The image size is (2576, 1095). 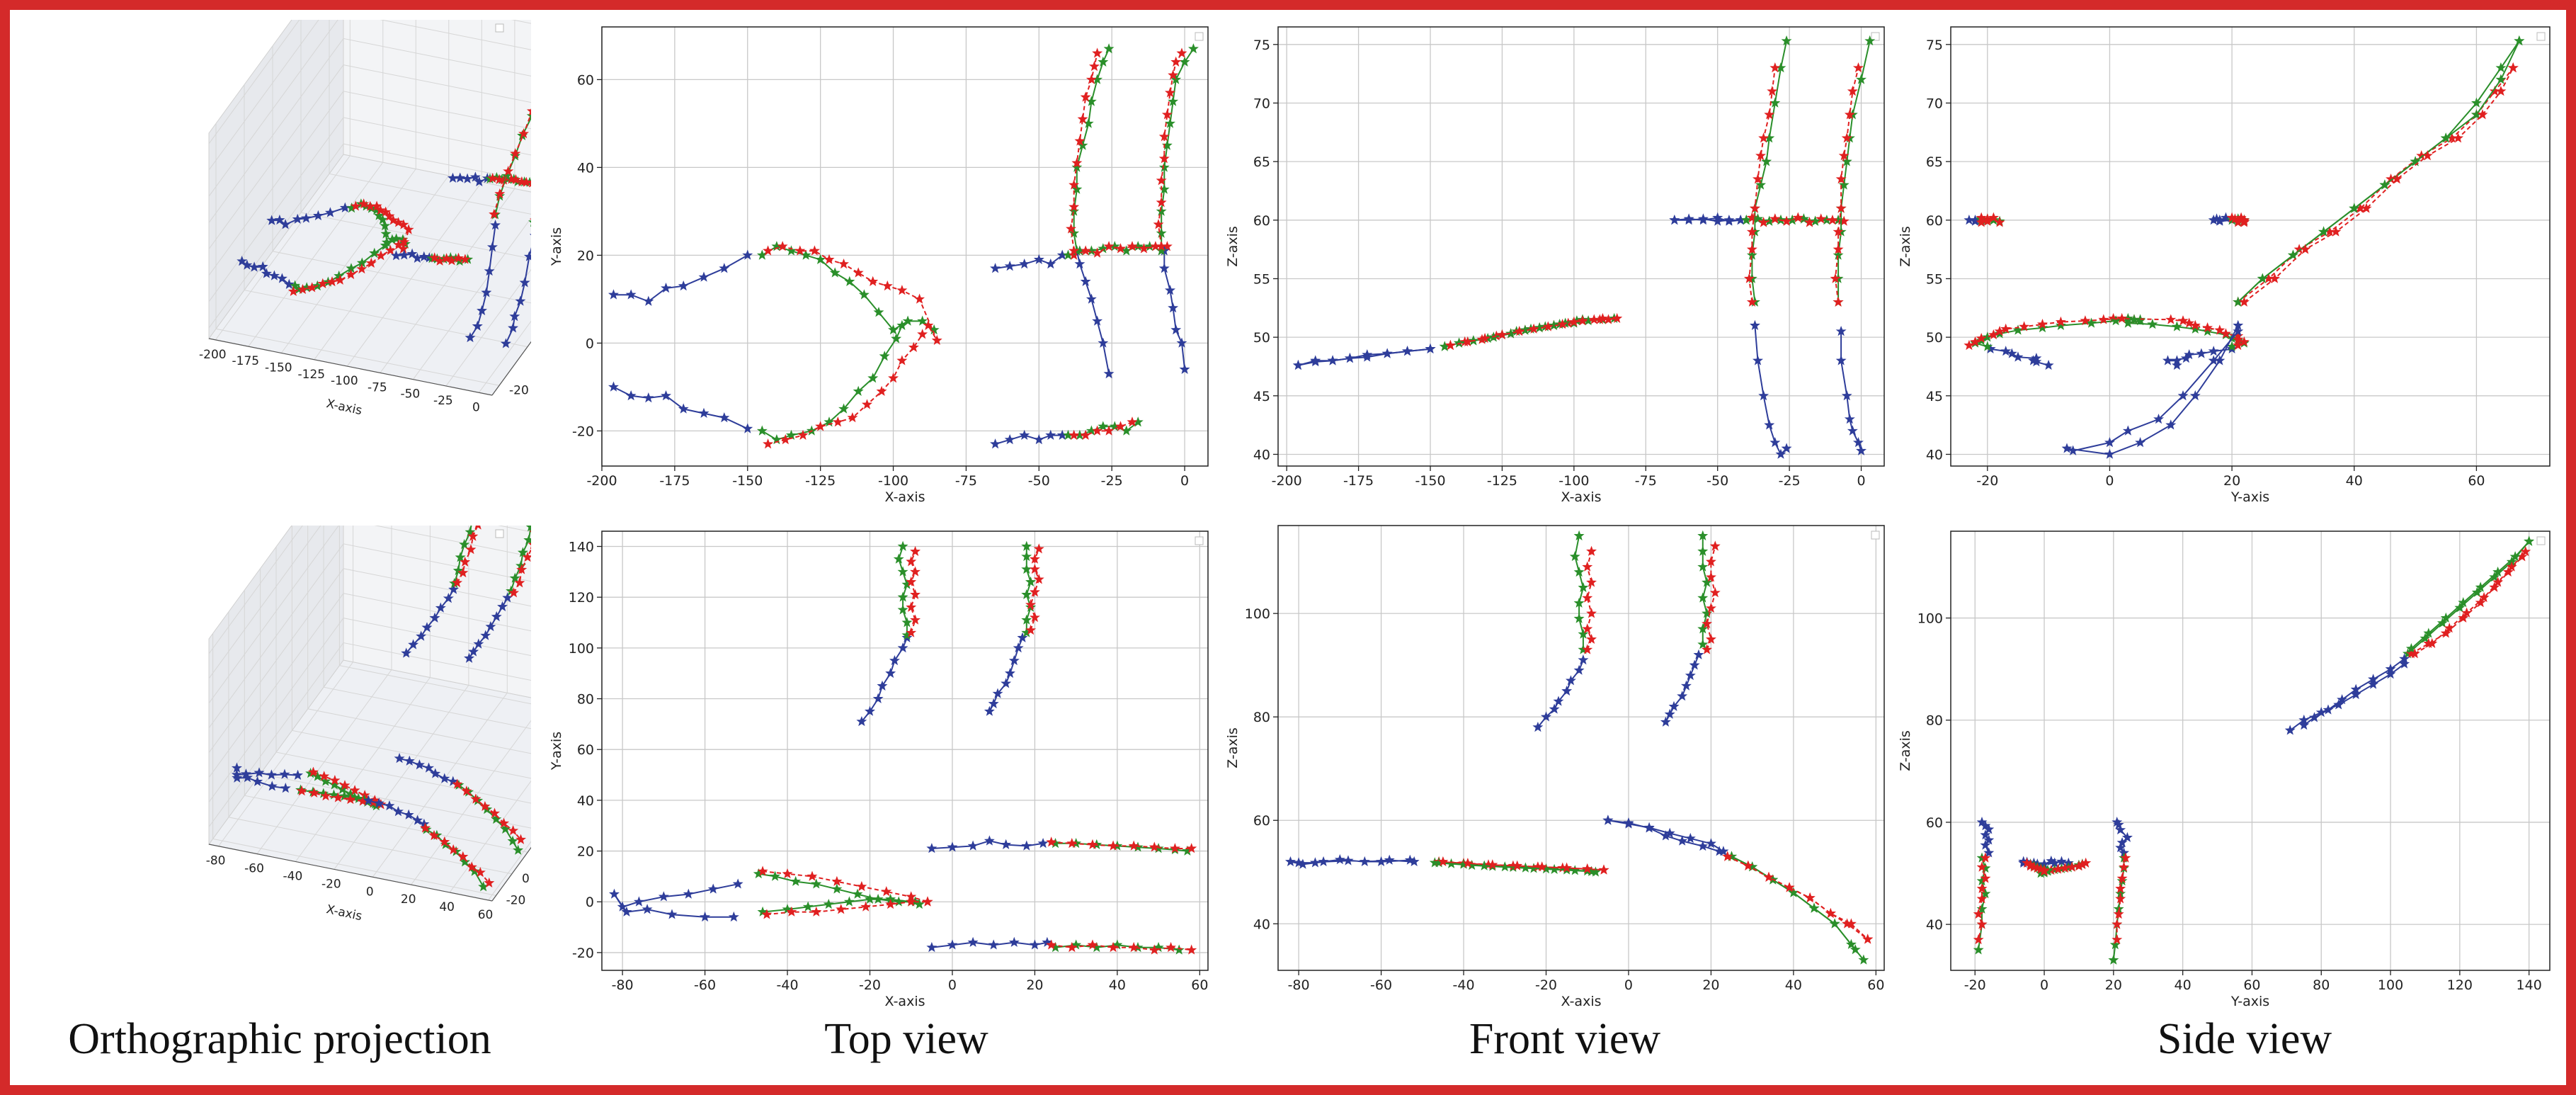 What do you see at coordinates (602, 481) in the screenshot?
I see `x-tick-label: -200` at bounding box center [602, 481].